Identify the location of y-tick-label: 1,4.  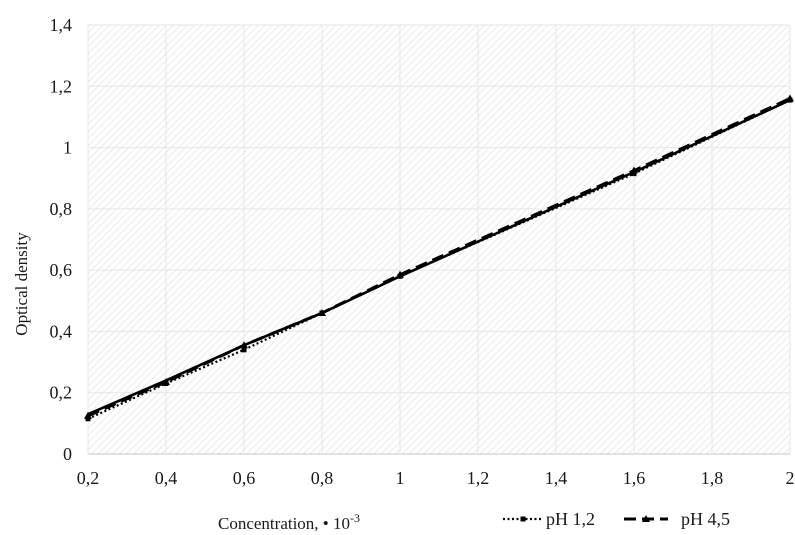
(61, 25).